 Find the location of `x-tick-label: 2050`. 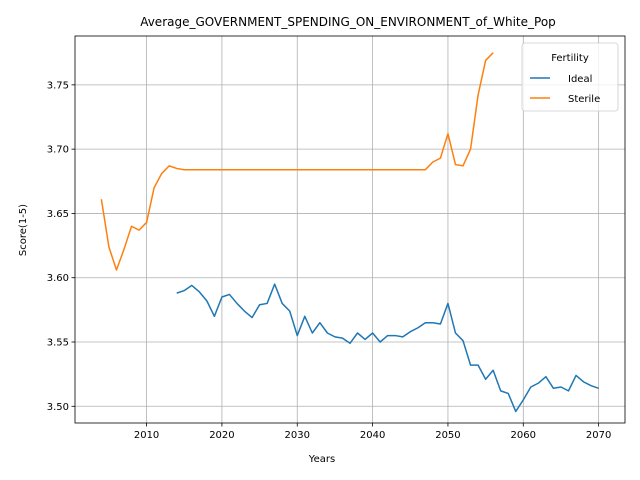

x-tick-label: 2050 is located at coordinates (447, 435).